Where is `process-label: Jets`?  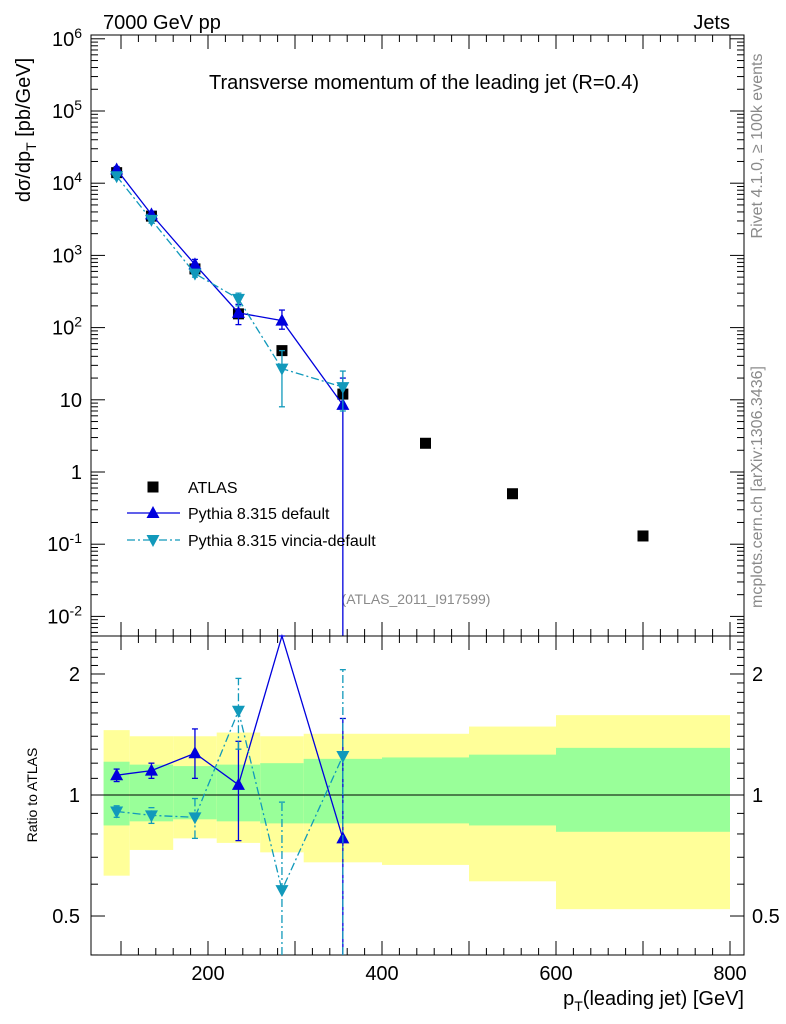 process-label: Jets is located at coordinates (711, 23).